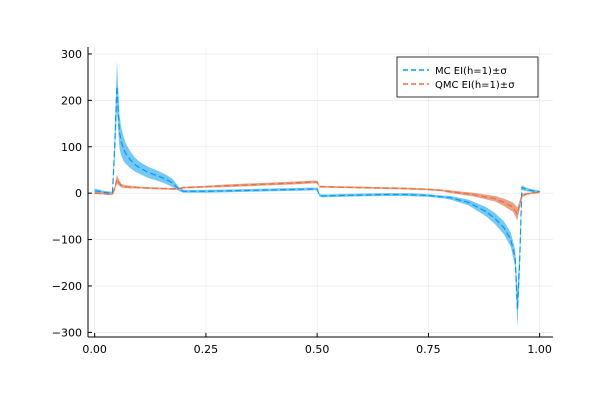 Image resolution: width=600 pixels, height=400 pixels. Describe the element at coordinates (71, 147) in the screenshot. I see `y-tick-label: 100` at that location.